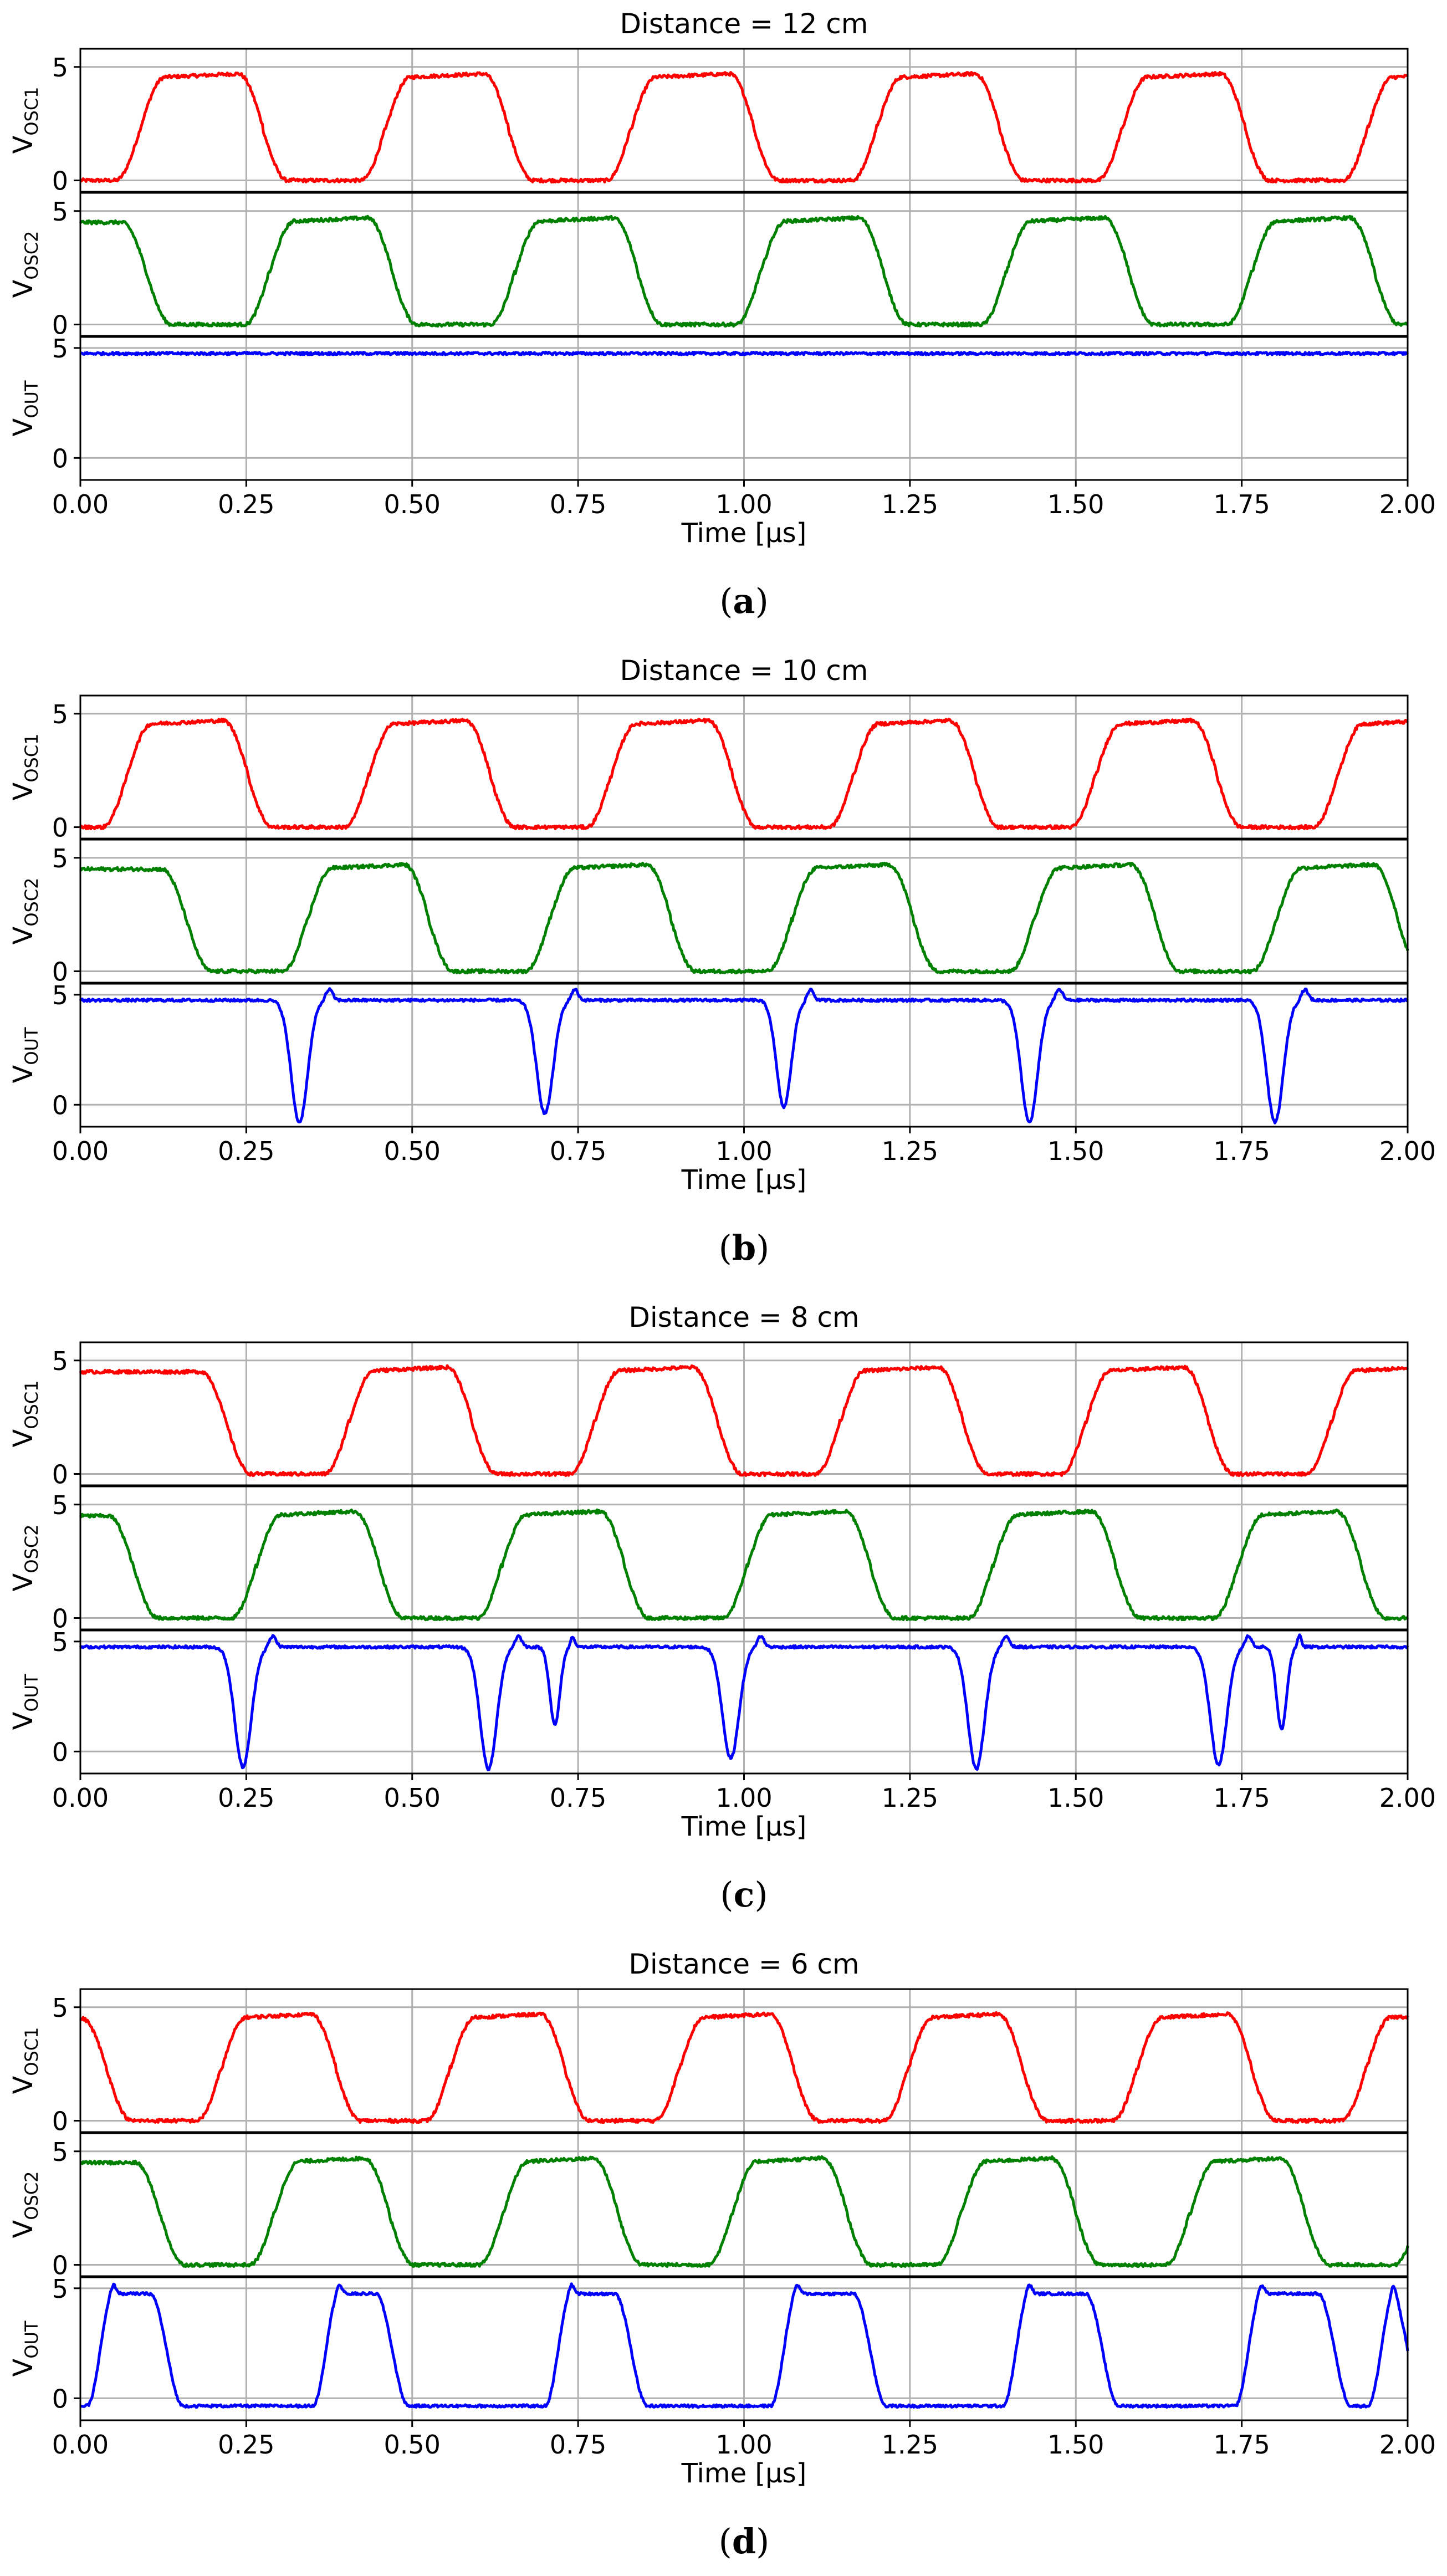  What do you see at coordinates (744, 601) in the screenshot?
I see `panel-caption: (a)` at bounding box center [744, 601].